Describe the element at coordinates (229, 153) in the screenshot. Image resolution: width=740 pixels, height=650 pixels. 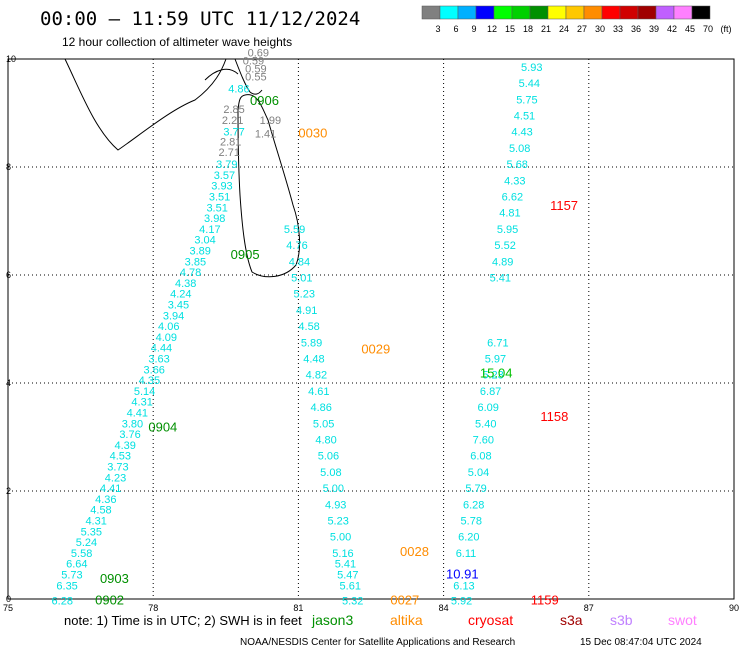
I see `wave-height-value: 2.71` at that location.